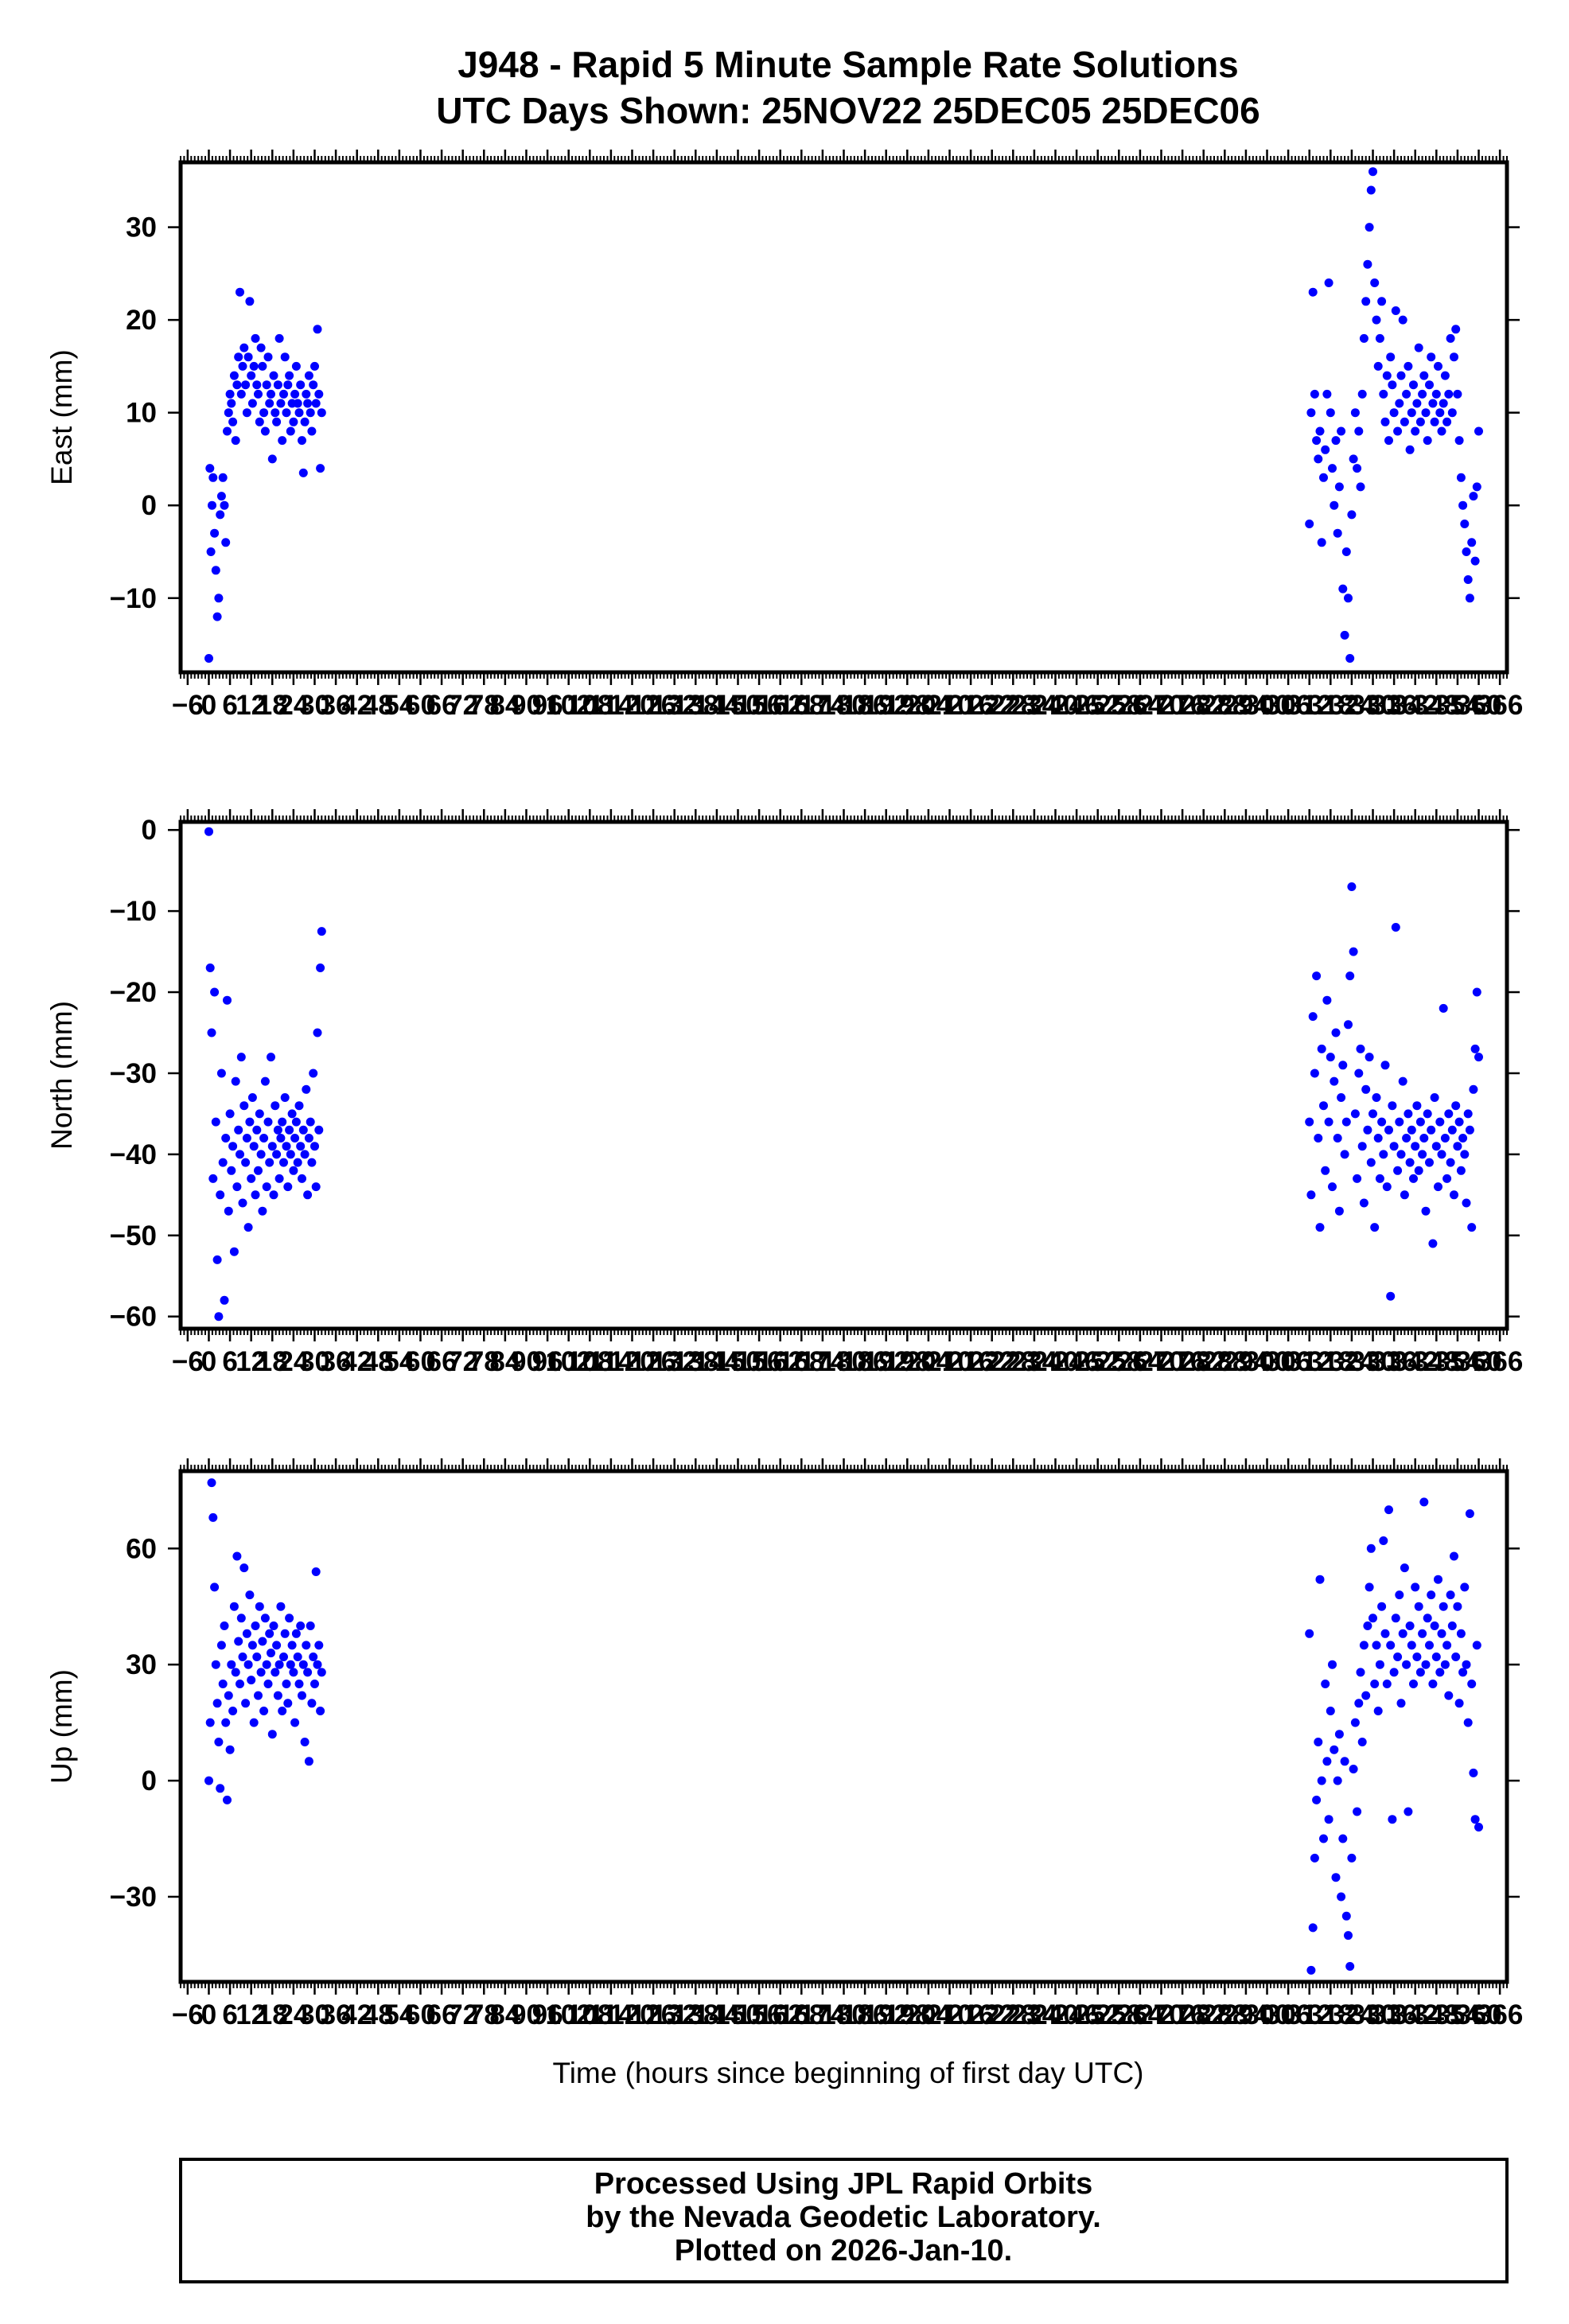 This screenshot has height=2324, width=1569. Describe the element at coordinates (336, 1361) in the screenshot. I see `north-x-tick-label: 36` at that location.